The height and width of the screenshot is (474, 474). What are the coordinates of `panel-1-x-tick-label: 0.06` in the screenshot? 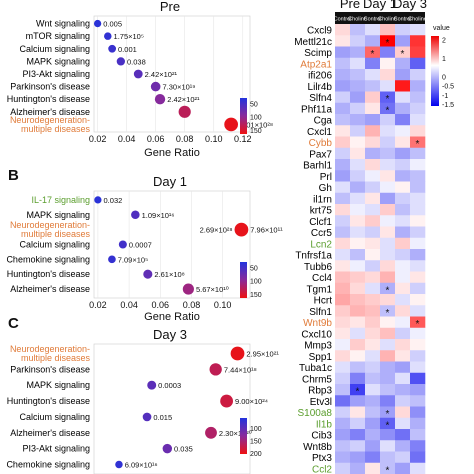 It's located at (156, 139).